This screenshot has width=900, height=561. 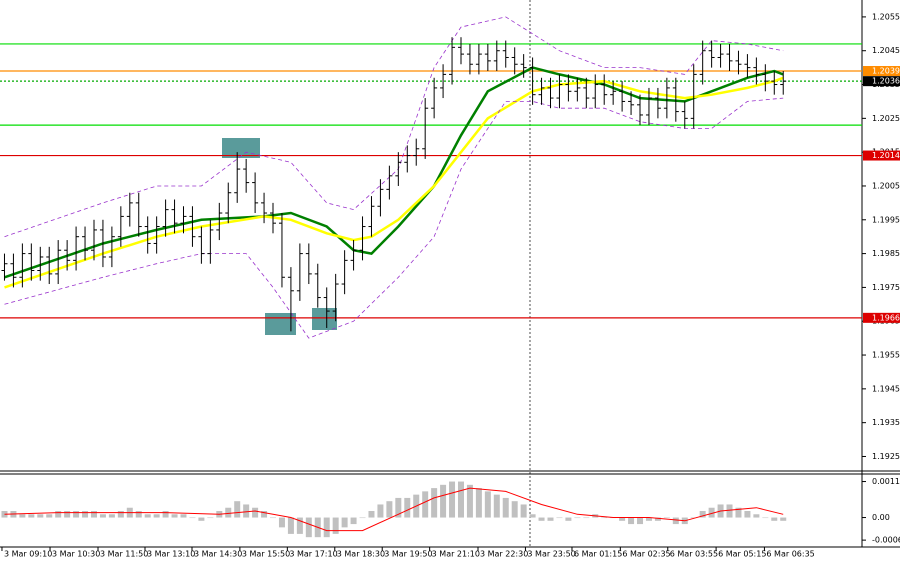 What do you see at coordinates (790, 554) in the screenshot?
I see `x-tick-label: 6 Mar 06:35` at bounding box center [790, 554].